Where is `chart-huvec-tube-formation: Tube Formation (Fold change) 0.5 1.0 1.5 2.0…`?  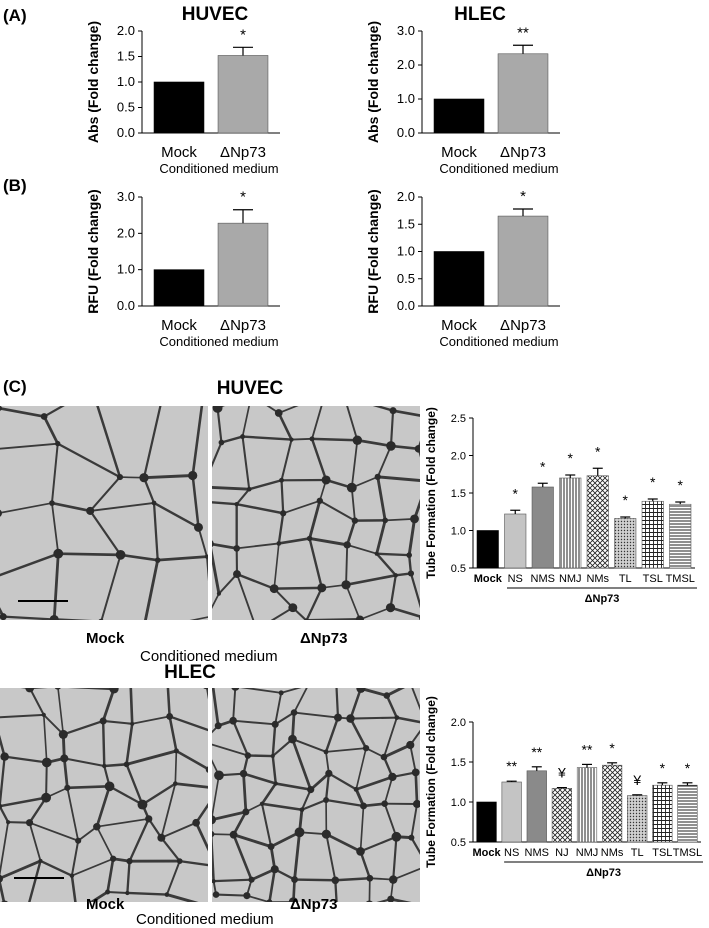 chart-huvec-tube-formation: Tube Formation (Fold change) 0.5 1.0 1.5 2.0… is located at coordinates (560, 506).